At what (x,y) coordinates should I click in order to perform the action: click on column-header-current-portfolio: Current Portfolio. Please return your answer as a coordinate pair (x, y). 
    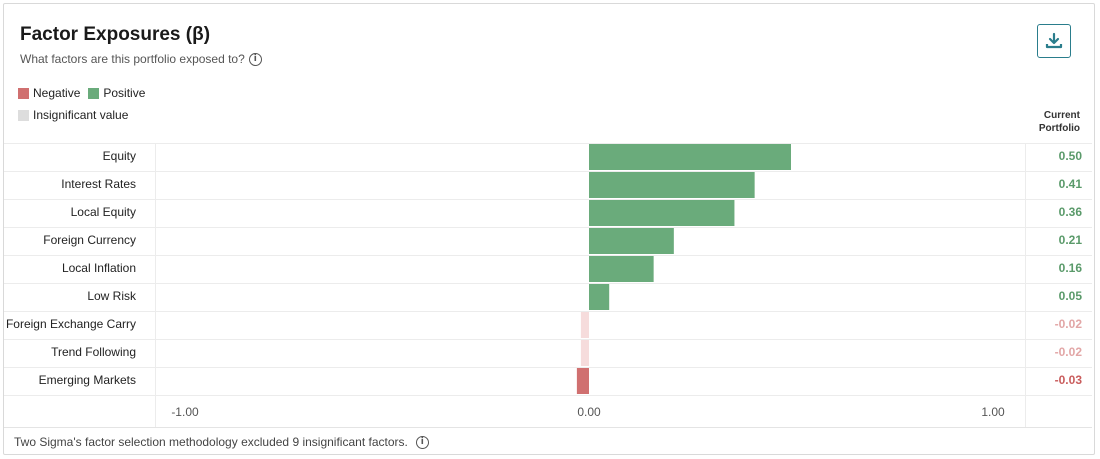
    Looking at the image, I should click on (1050, 122).